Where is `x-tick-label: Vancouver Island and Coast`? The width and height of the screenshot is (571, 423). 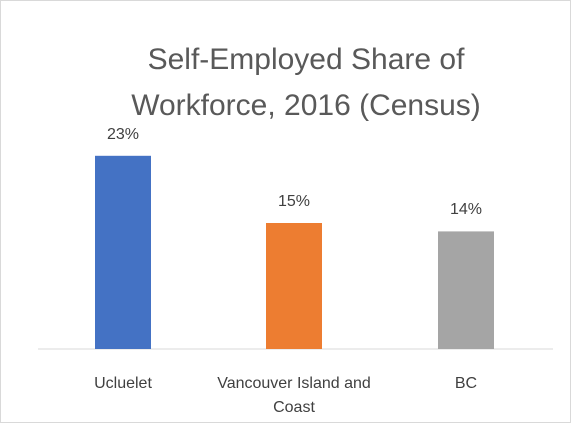
x-tick-label: Vancouver Island and Coast is located at coordinates (294, 395).